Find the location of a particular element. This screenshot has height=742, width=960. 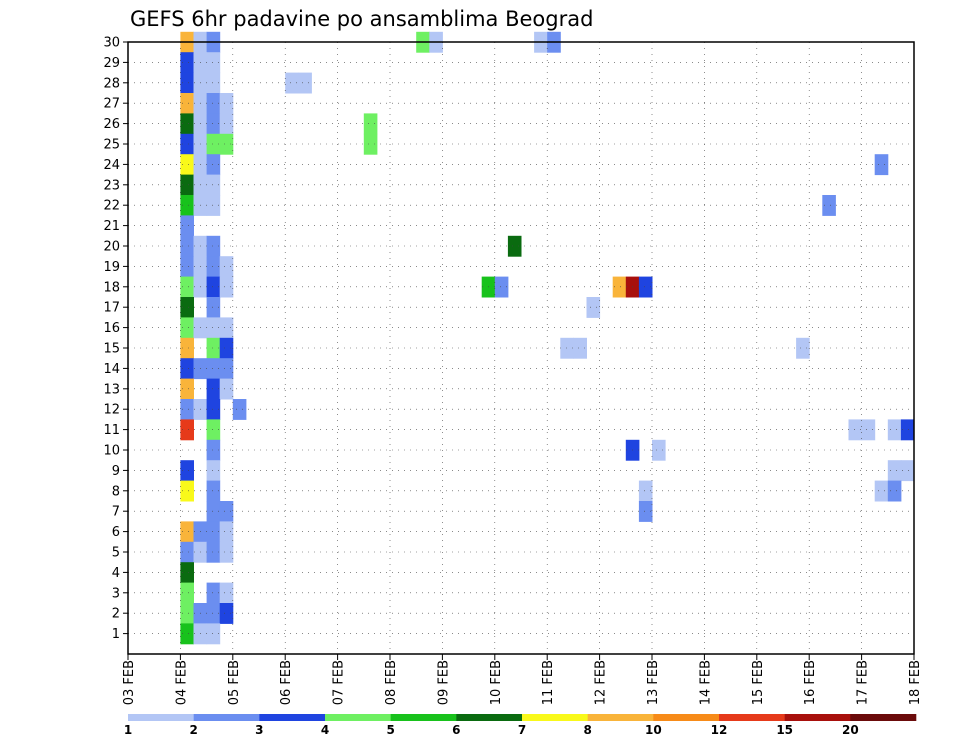

legend-label: 20 is located at coordinates (850, 730).